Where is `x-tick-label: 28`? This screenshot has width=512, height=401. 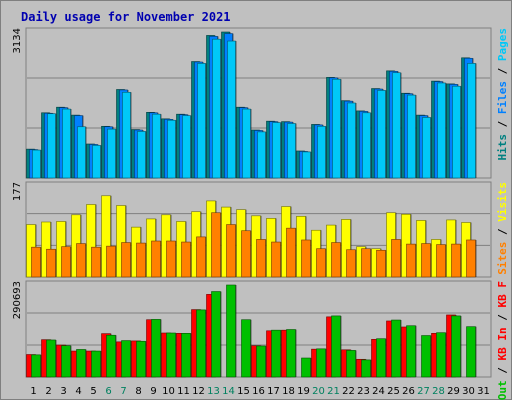 x-tick-label: 28 is located at coordinates (438, 391).